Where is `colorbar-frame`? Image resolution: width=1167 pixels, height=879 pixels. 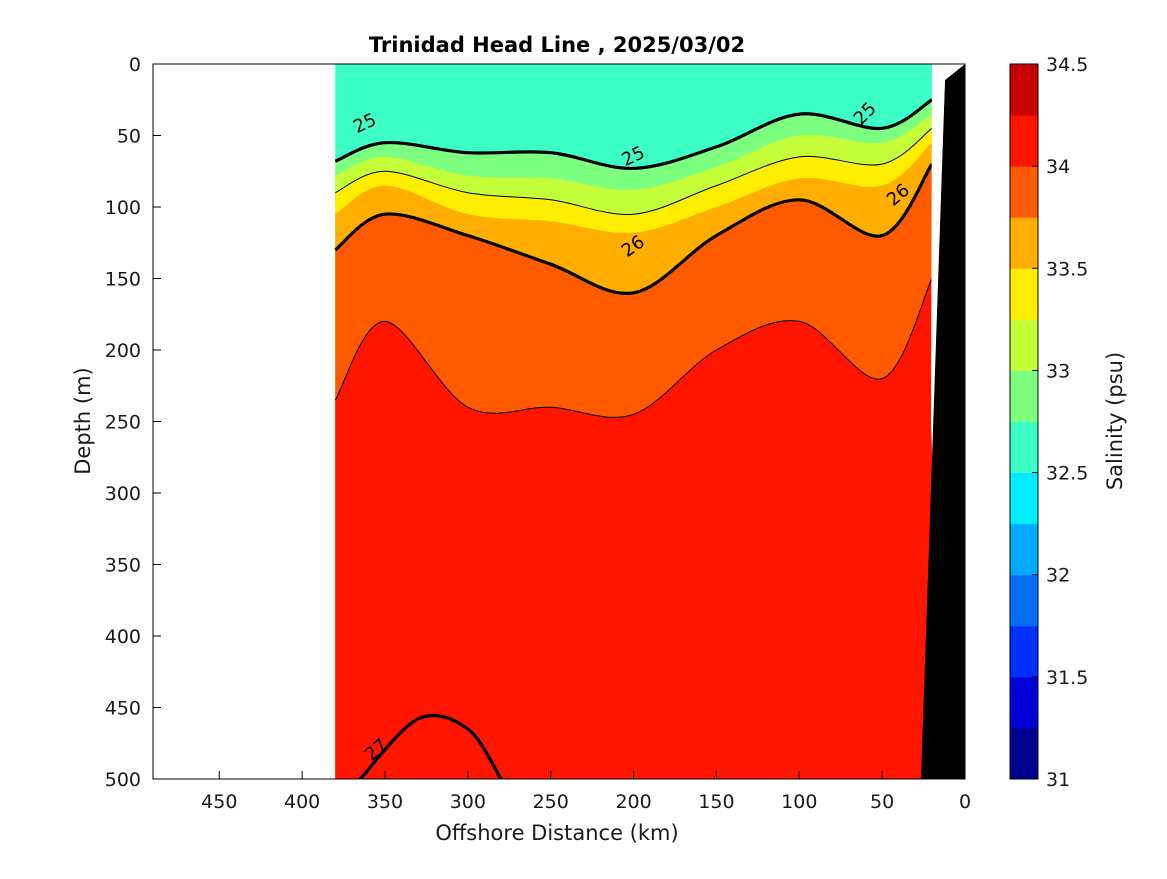 colorbar-frame is located at coordinates (1024, 421).